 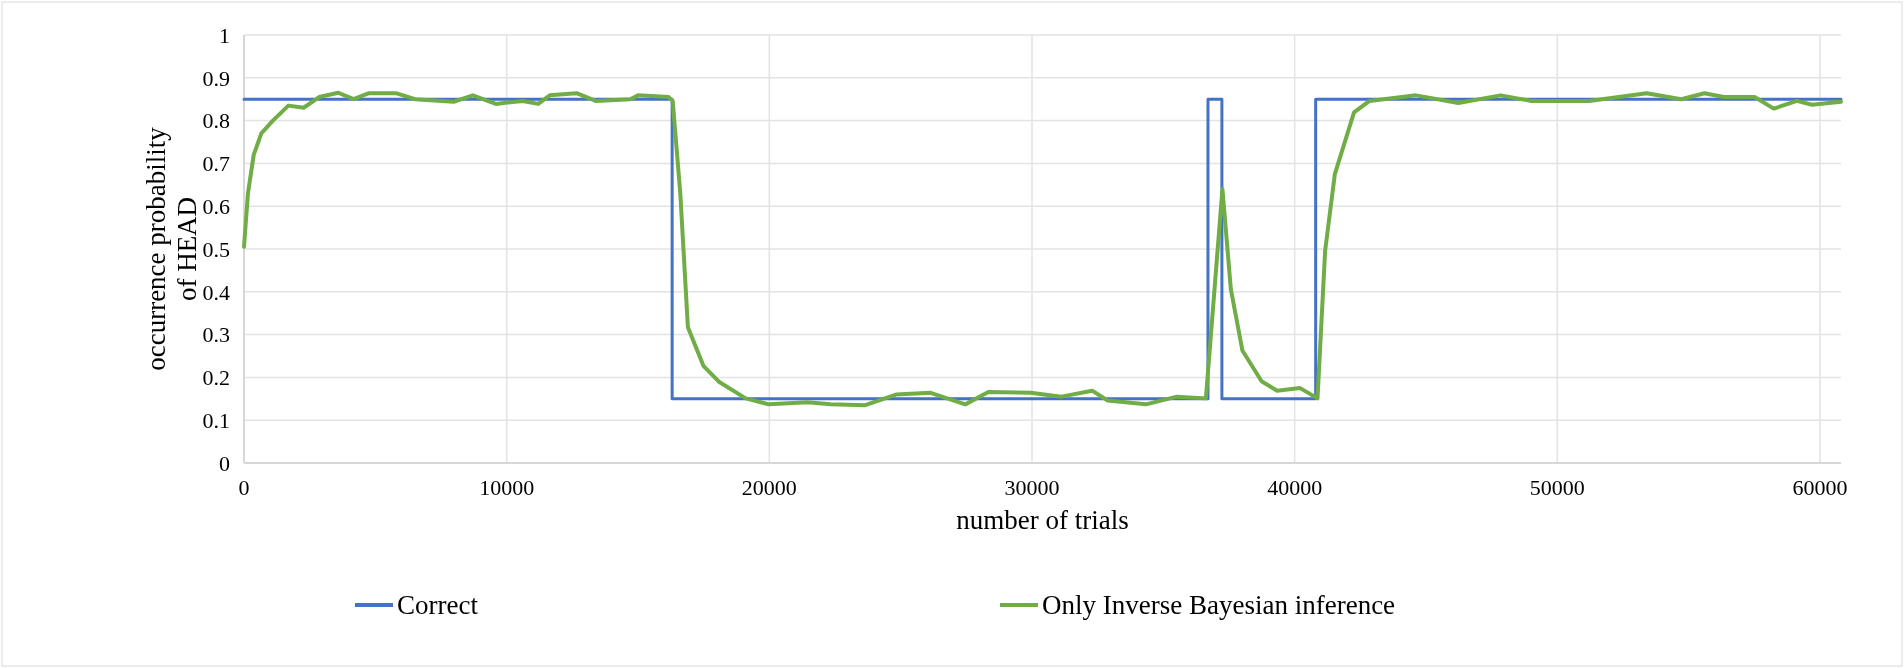 I want to click on x-tick-label: 40000, so click(x=1295, y=487).